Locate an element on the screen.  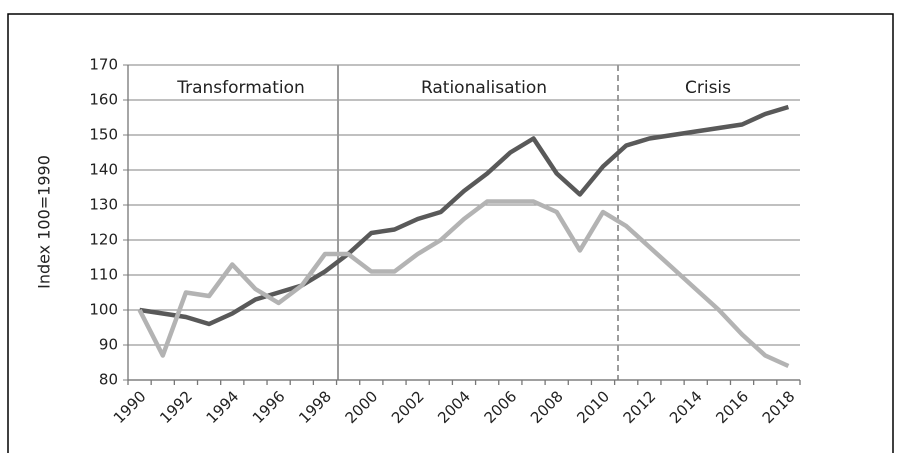
y-tick-label: 120 is located at coordinates (103, 240).